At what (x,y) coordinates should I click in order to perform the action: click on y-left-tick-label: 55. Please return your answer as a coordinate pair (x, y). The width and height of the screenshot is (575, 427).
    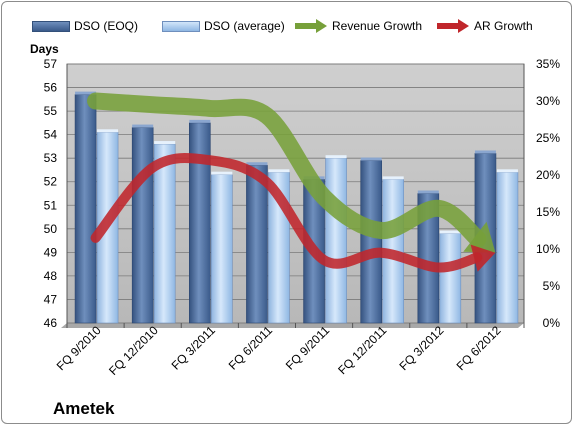
    Looking at the image, I should click on (51, 111).